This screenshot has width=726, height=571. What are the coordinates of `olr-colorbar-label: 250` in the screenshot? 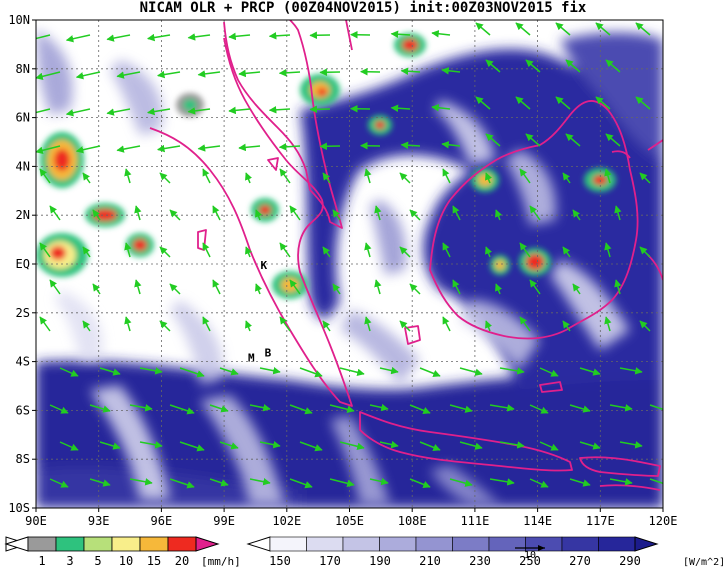 It's located at (530, 561).